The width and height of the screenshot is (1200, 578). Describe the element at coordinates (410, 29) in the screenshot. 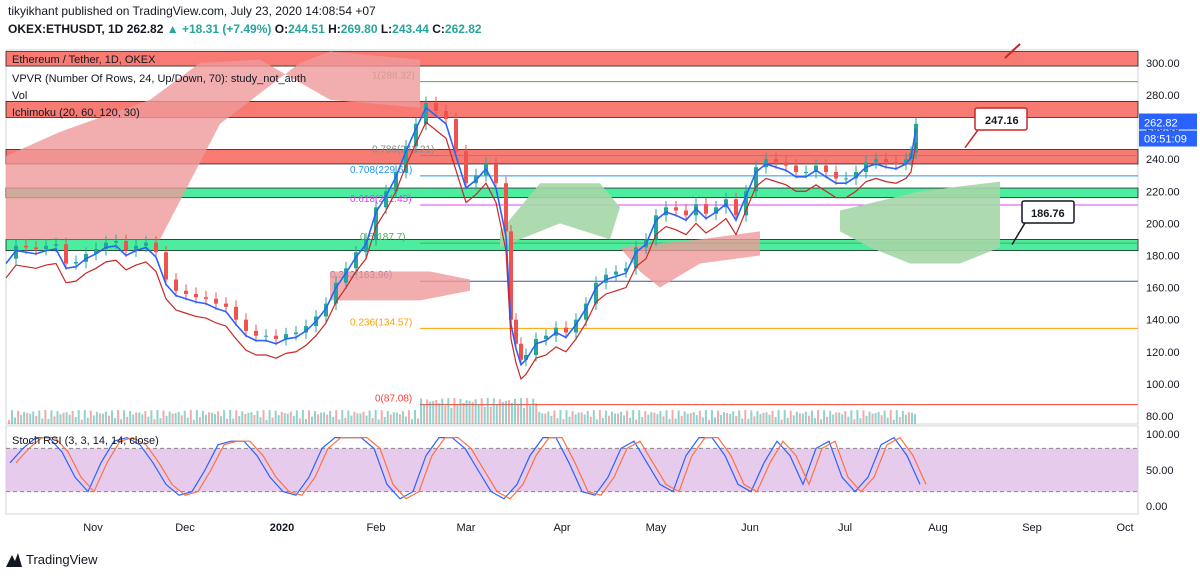

I see `low: 243.44` at that location.